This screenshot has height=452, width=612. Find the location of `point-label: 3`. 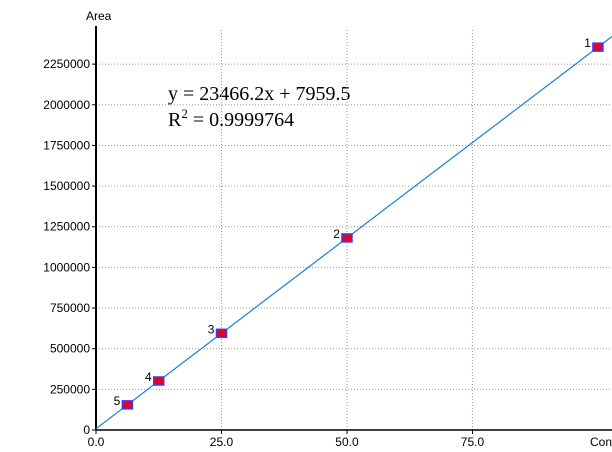

point-label: 3 is located at coordinates (211, 329).